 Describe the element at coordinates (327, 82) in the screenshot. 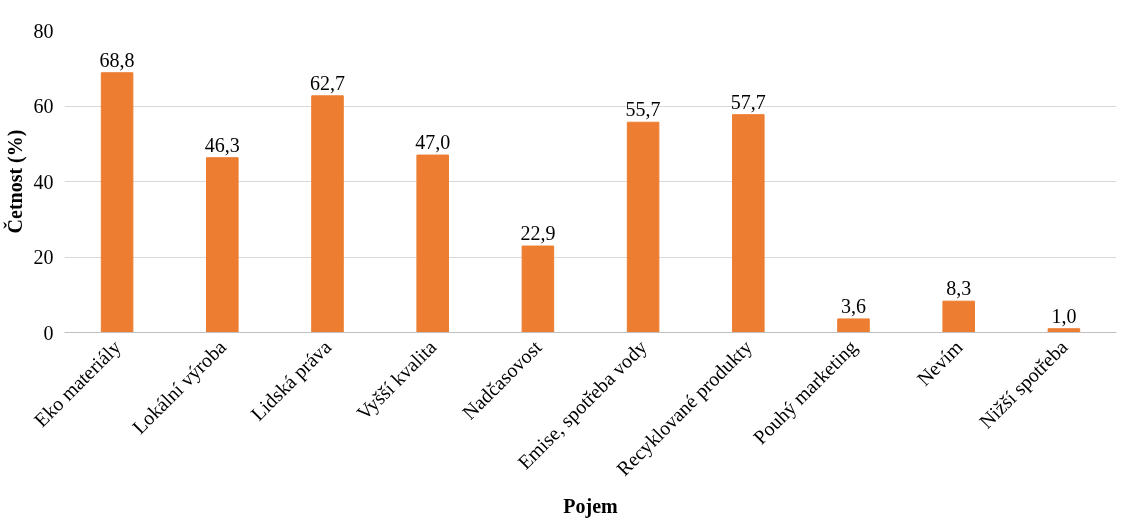

I see `data-label: 62,7` at that location.